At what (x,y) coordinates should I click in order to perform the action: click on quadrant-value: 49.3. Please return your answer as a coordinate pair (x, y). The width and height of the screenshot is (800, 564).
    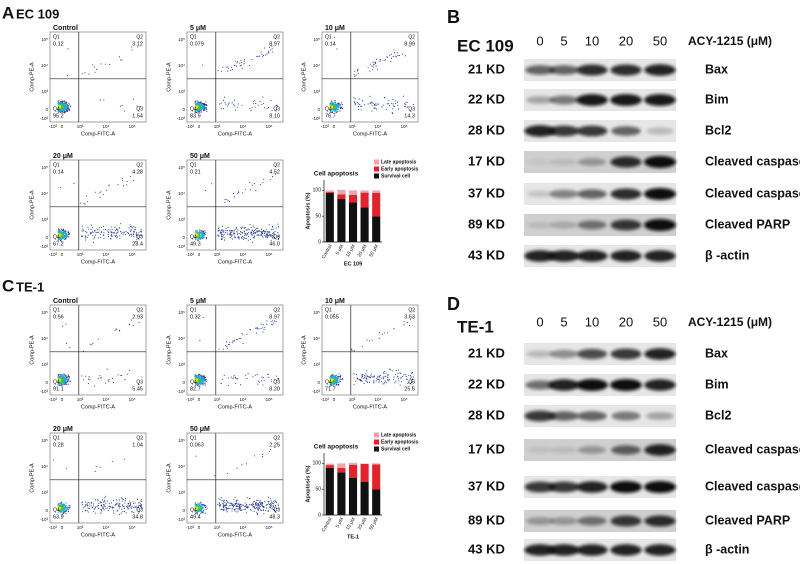
    Looking at the image, I should click on (195, 244).